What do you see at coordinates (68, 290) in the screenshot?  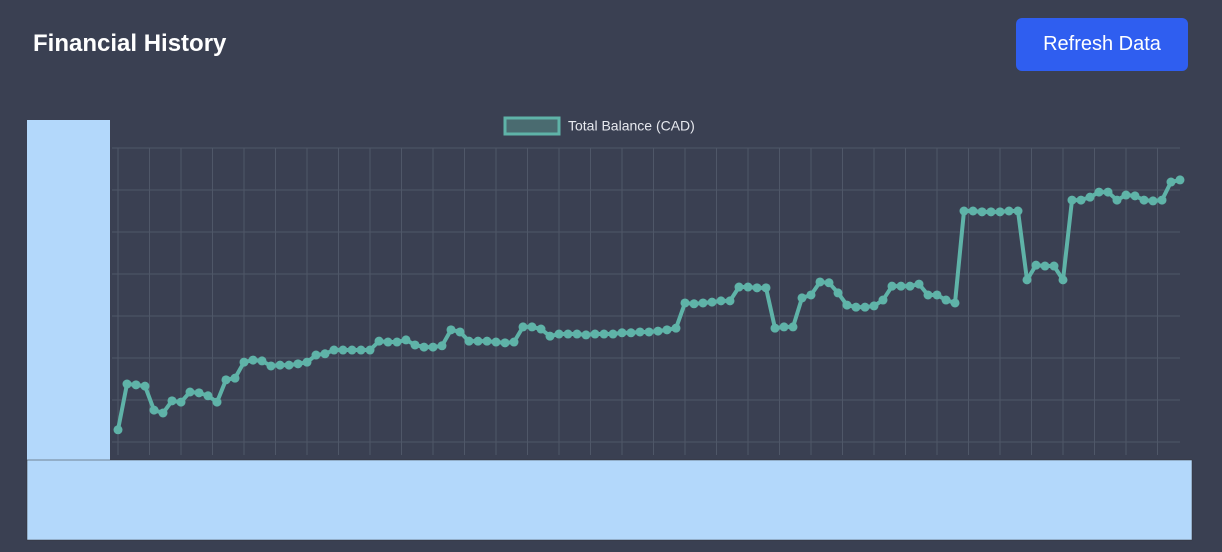 I see `overlay-box` at bounding box center [68, 290].